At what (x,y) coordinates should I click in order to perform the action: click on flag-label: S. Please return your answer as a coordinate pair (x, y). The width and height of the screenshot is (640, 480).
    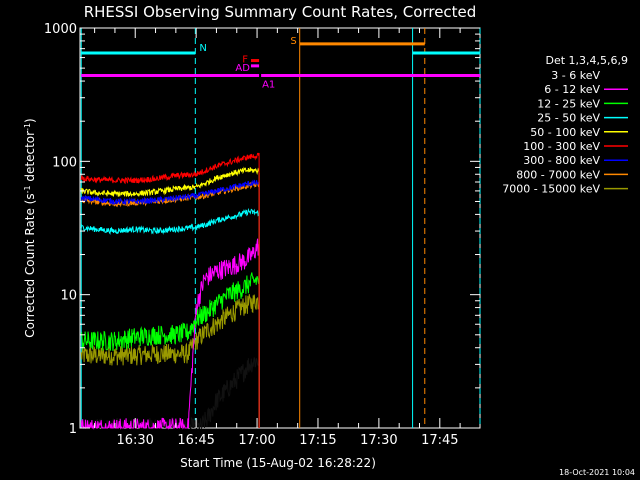
    Looking at the image, I should click on (293, 41).